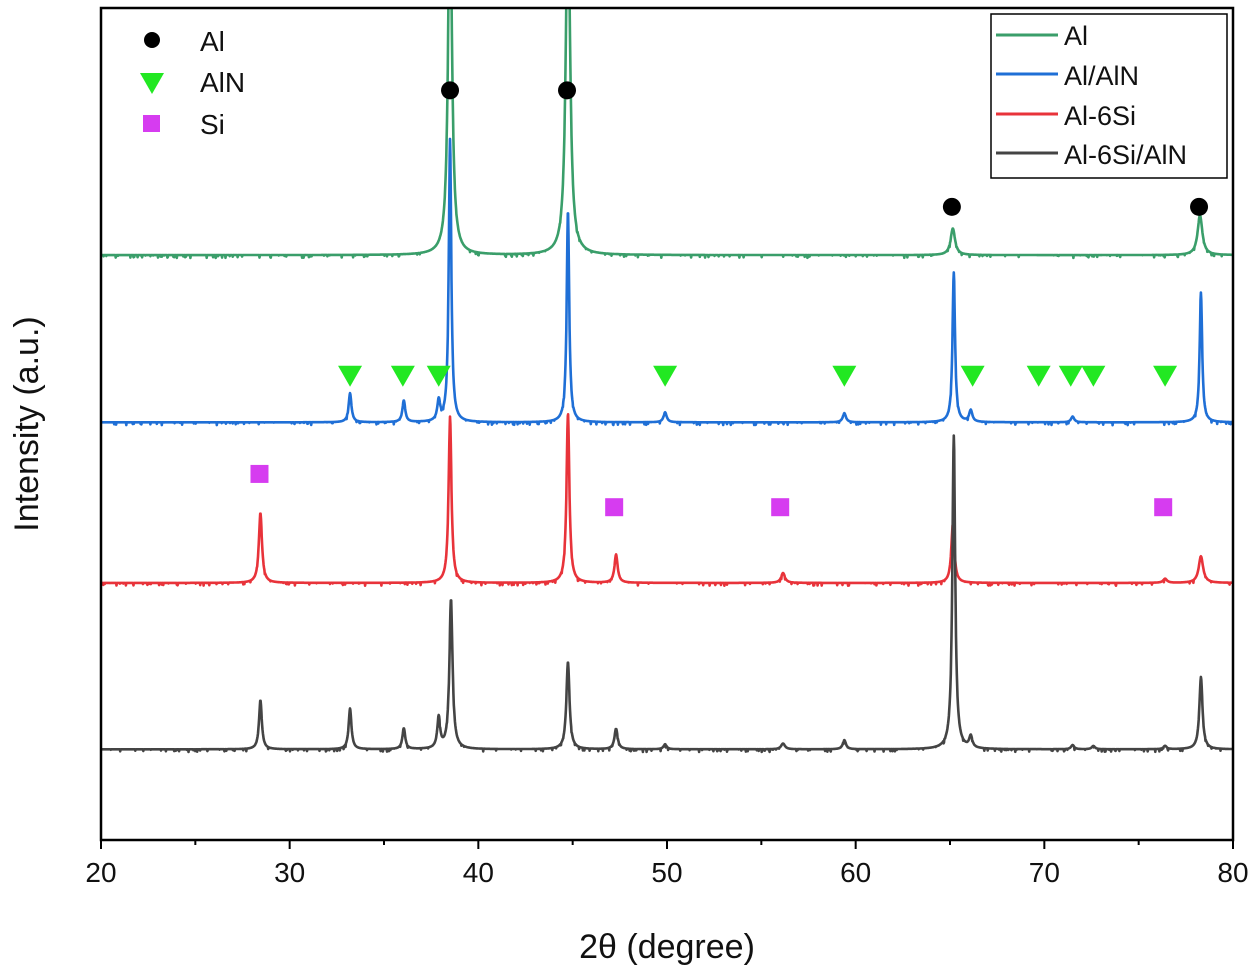 This screenshot has width=1260, height=977. I want to click on legend-series-al-aln: Al/AlN, so click(1101, 76).